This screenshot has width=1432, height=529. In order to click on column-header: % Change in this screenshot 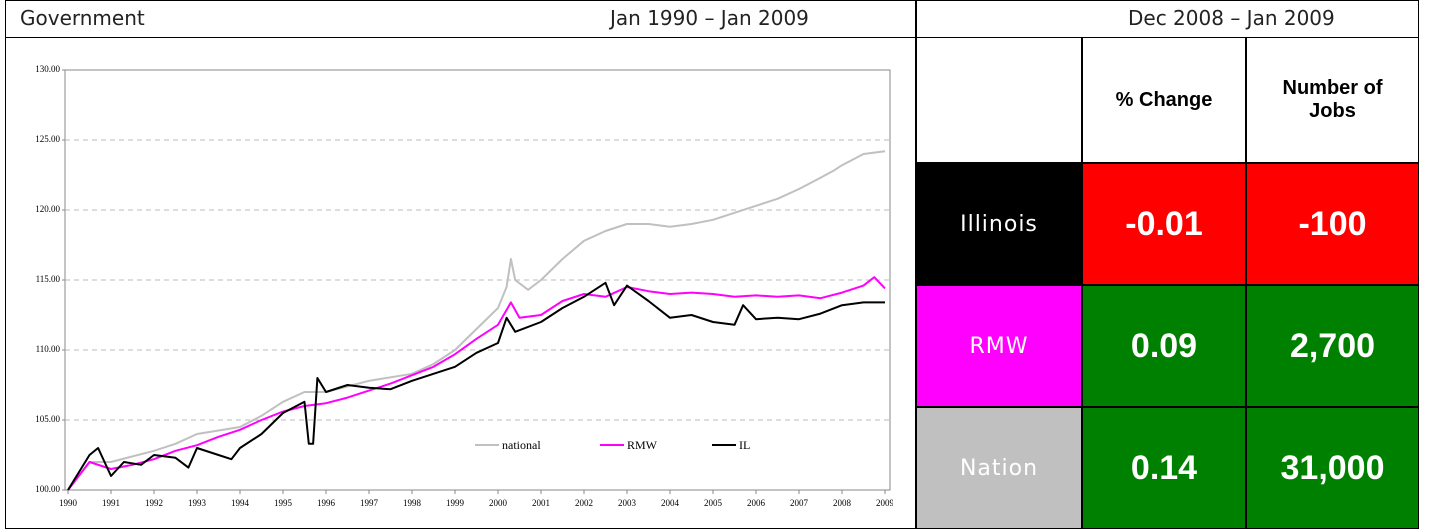, I will do `click(1164, 100)`.